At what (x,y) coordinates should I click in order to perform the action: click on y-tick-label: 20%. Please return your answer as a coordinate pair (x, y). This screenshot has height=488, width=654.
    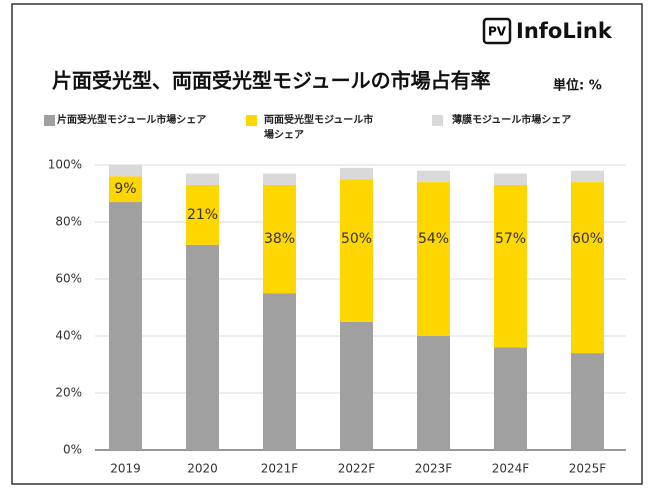
    Looking at the image, I should click on (68, 393).